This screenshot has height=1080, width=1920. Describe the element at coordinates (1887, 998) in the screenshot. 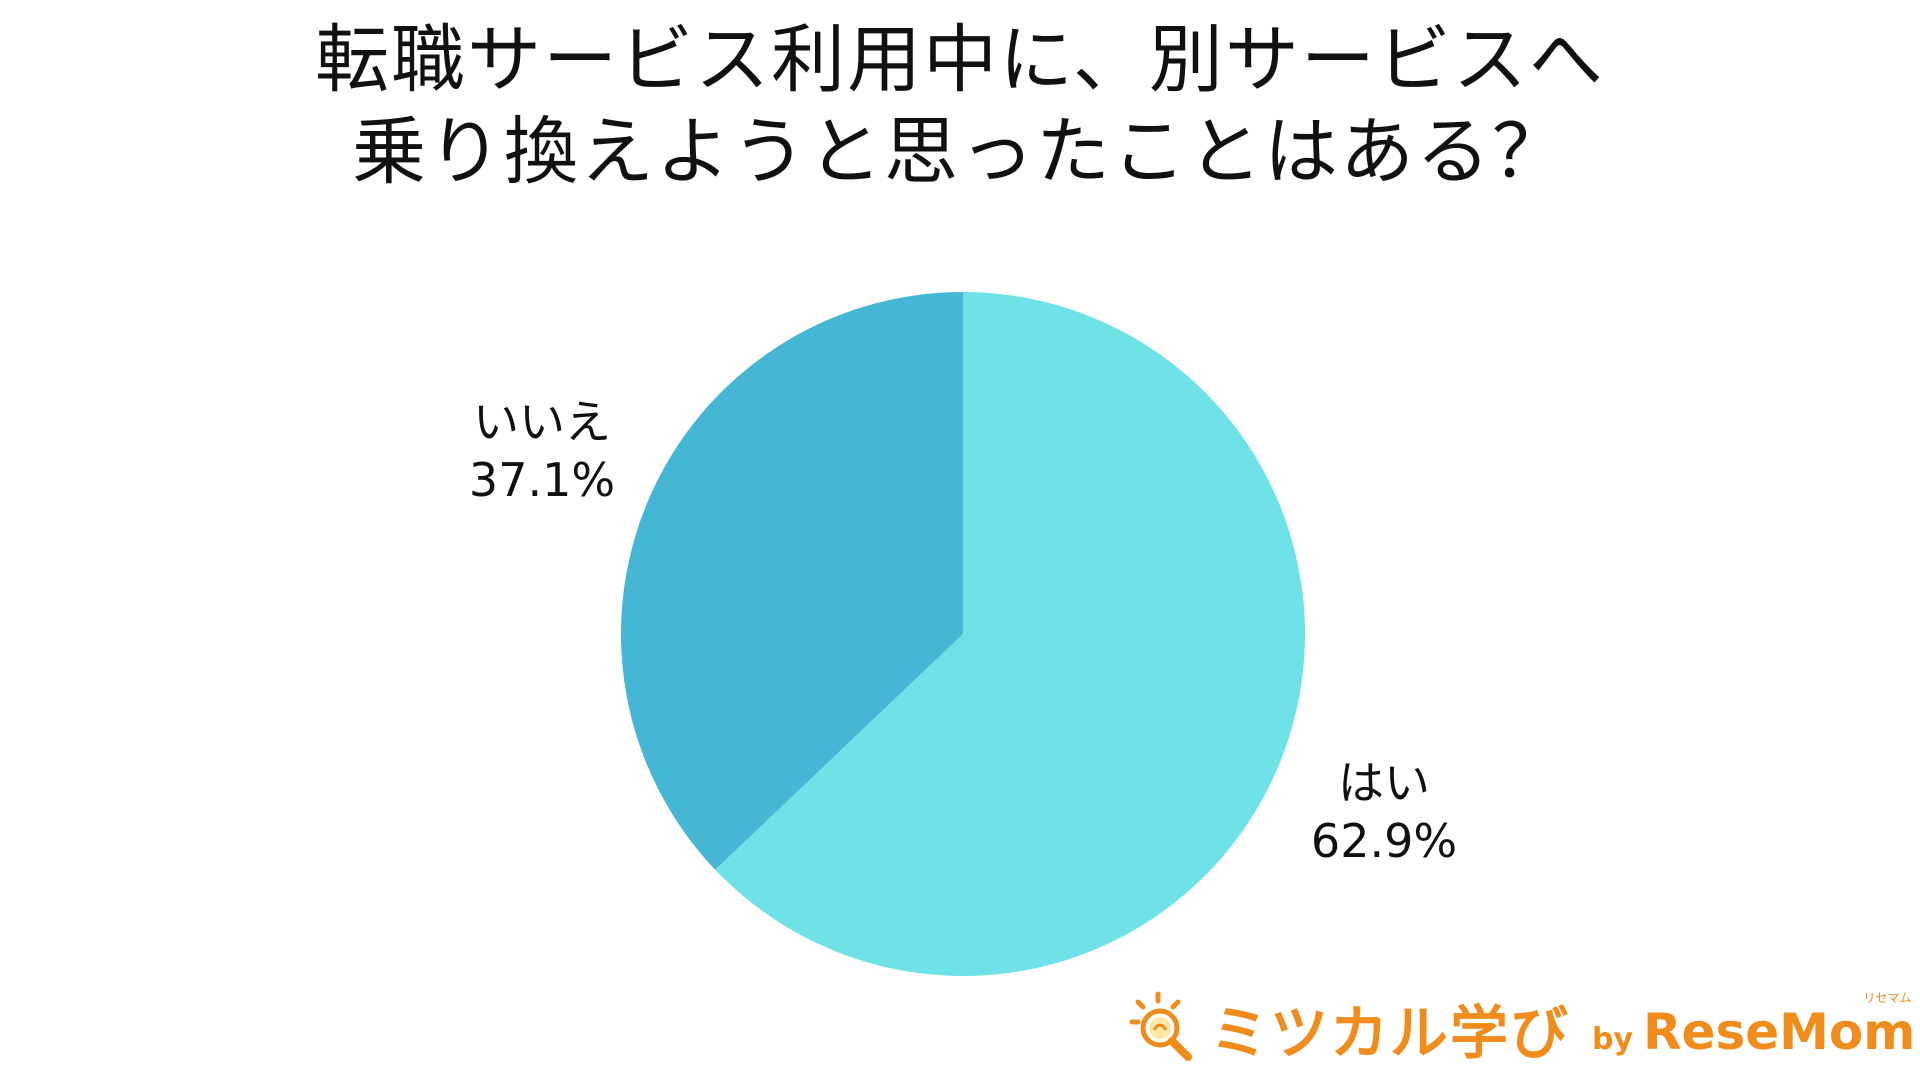

I see `logo-brand-ruby: リセマム` at that location.